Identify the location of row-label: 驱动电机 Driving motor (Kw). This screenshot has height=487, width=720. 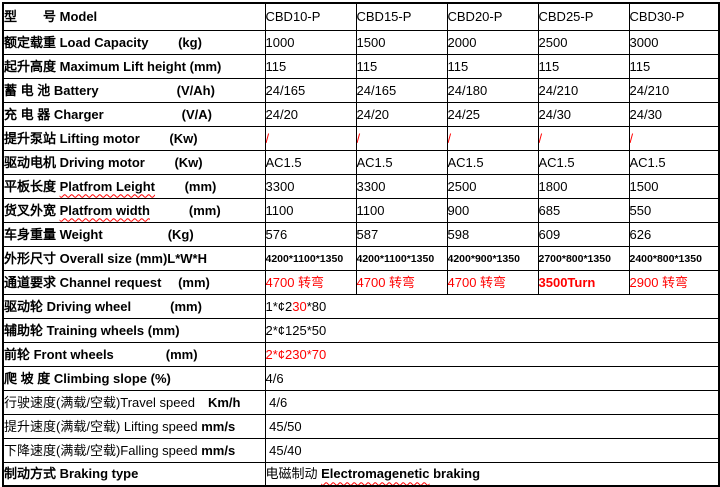
(134, 162).